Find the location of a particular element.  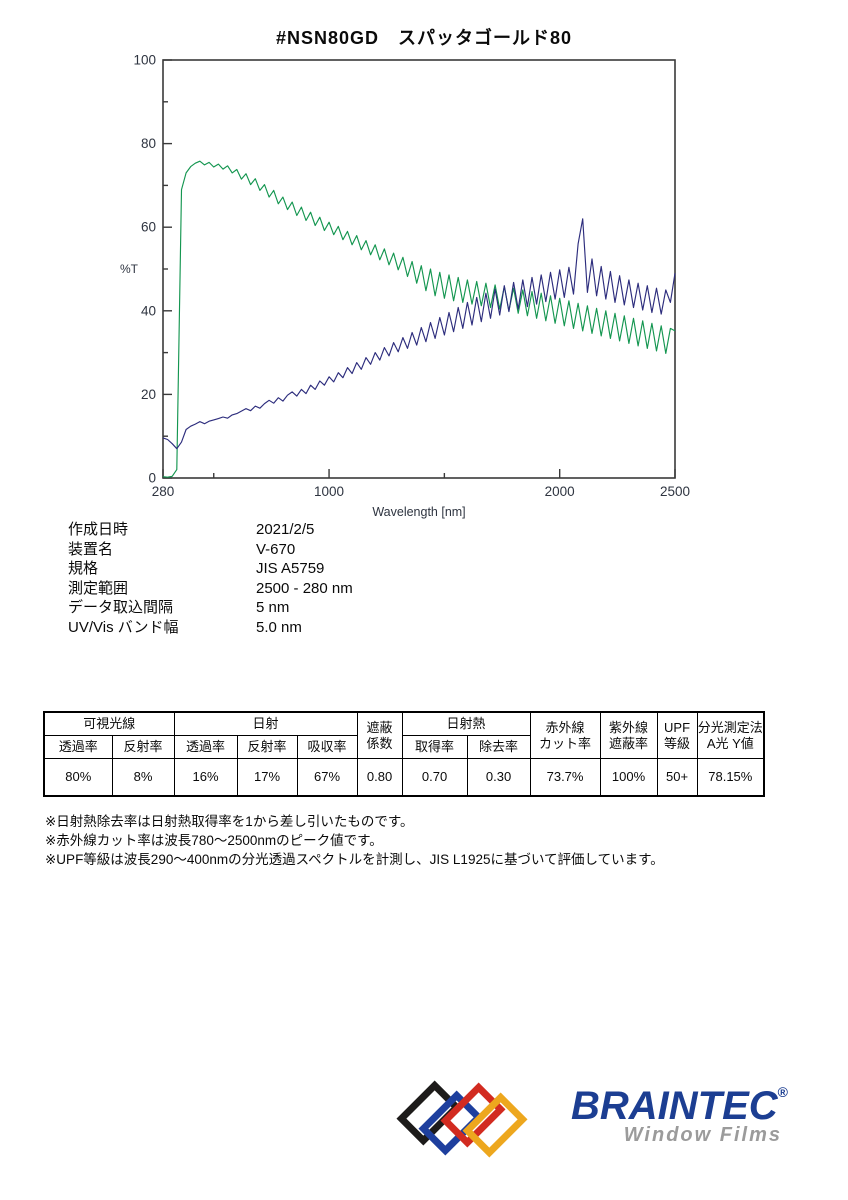

brand-text: BRAINTEC is located at coordinates (674, 1106).